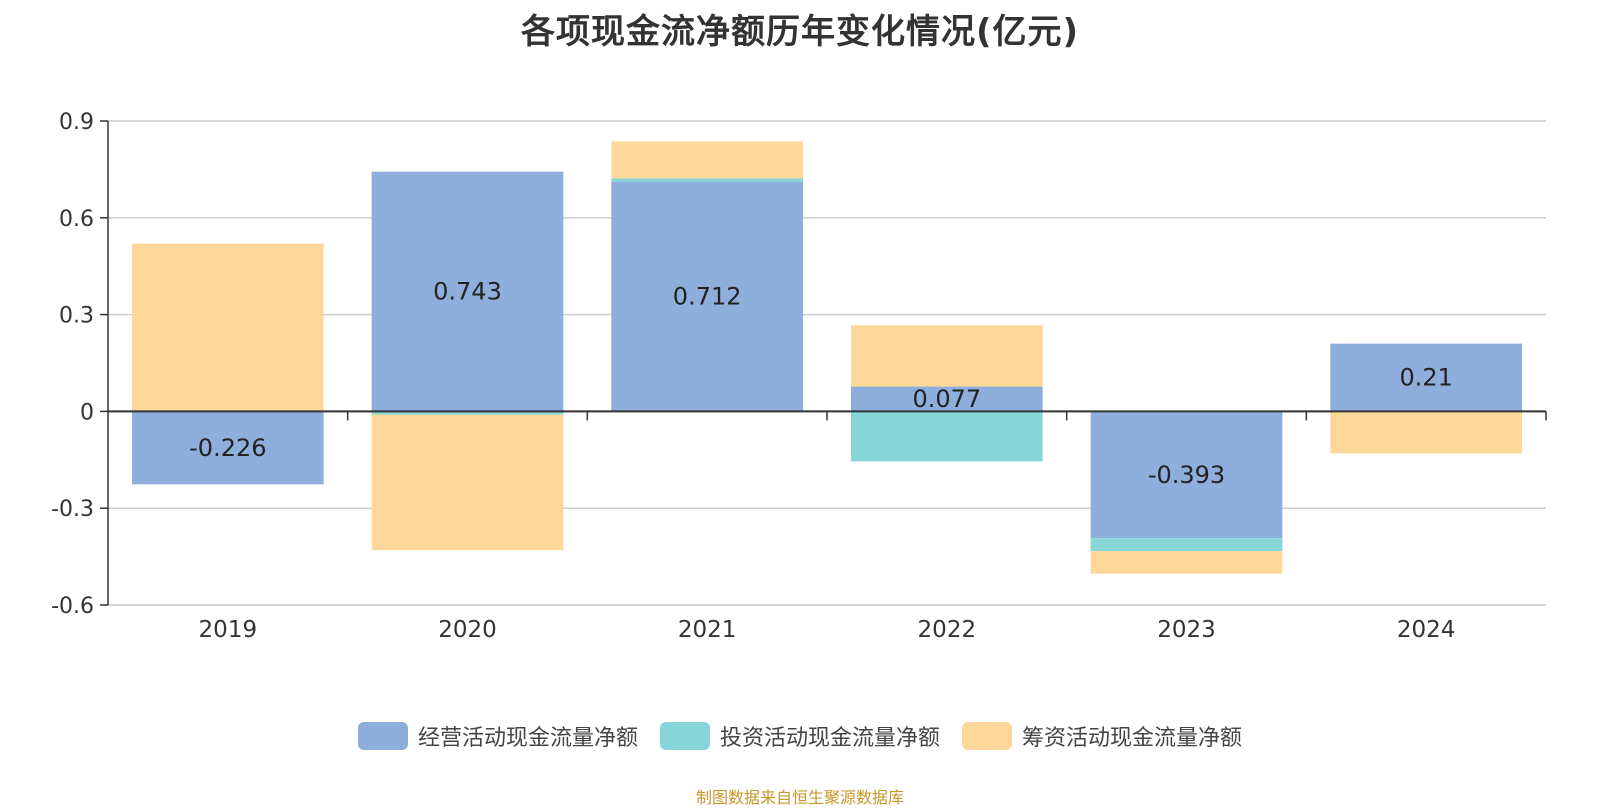 The height and width of the screenshot is (808, 1600). What do you see at coordinates (527, 738) in the screenshot?
I see `legend-label-operating: 经营活动现金流量净额` at bounding box center [527, 738].